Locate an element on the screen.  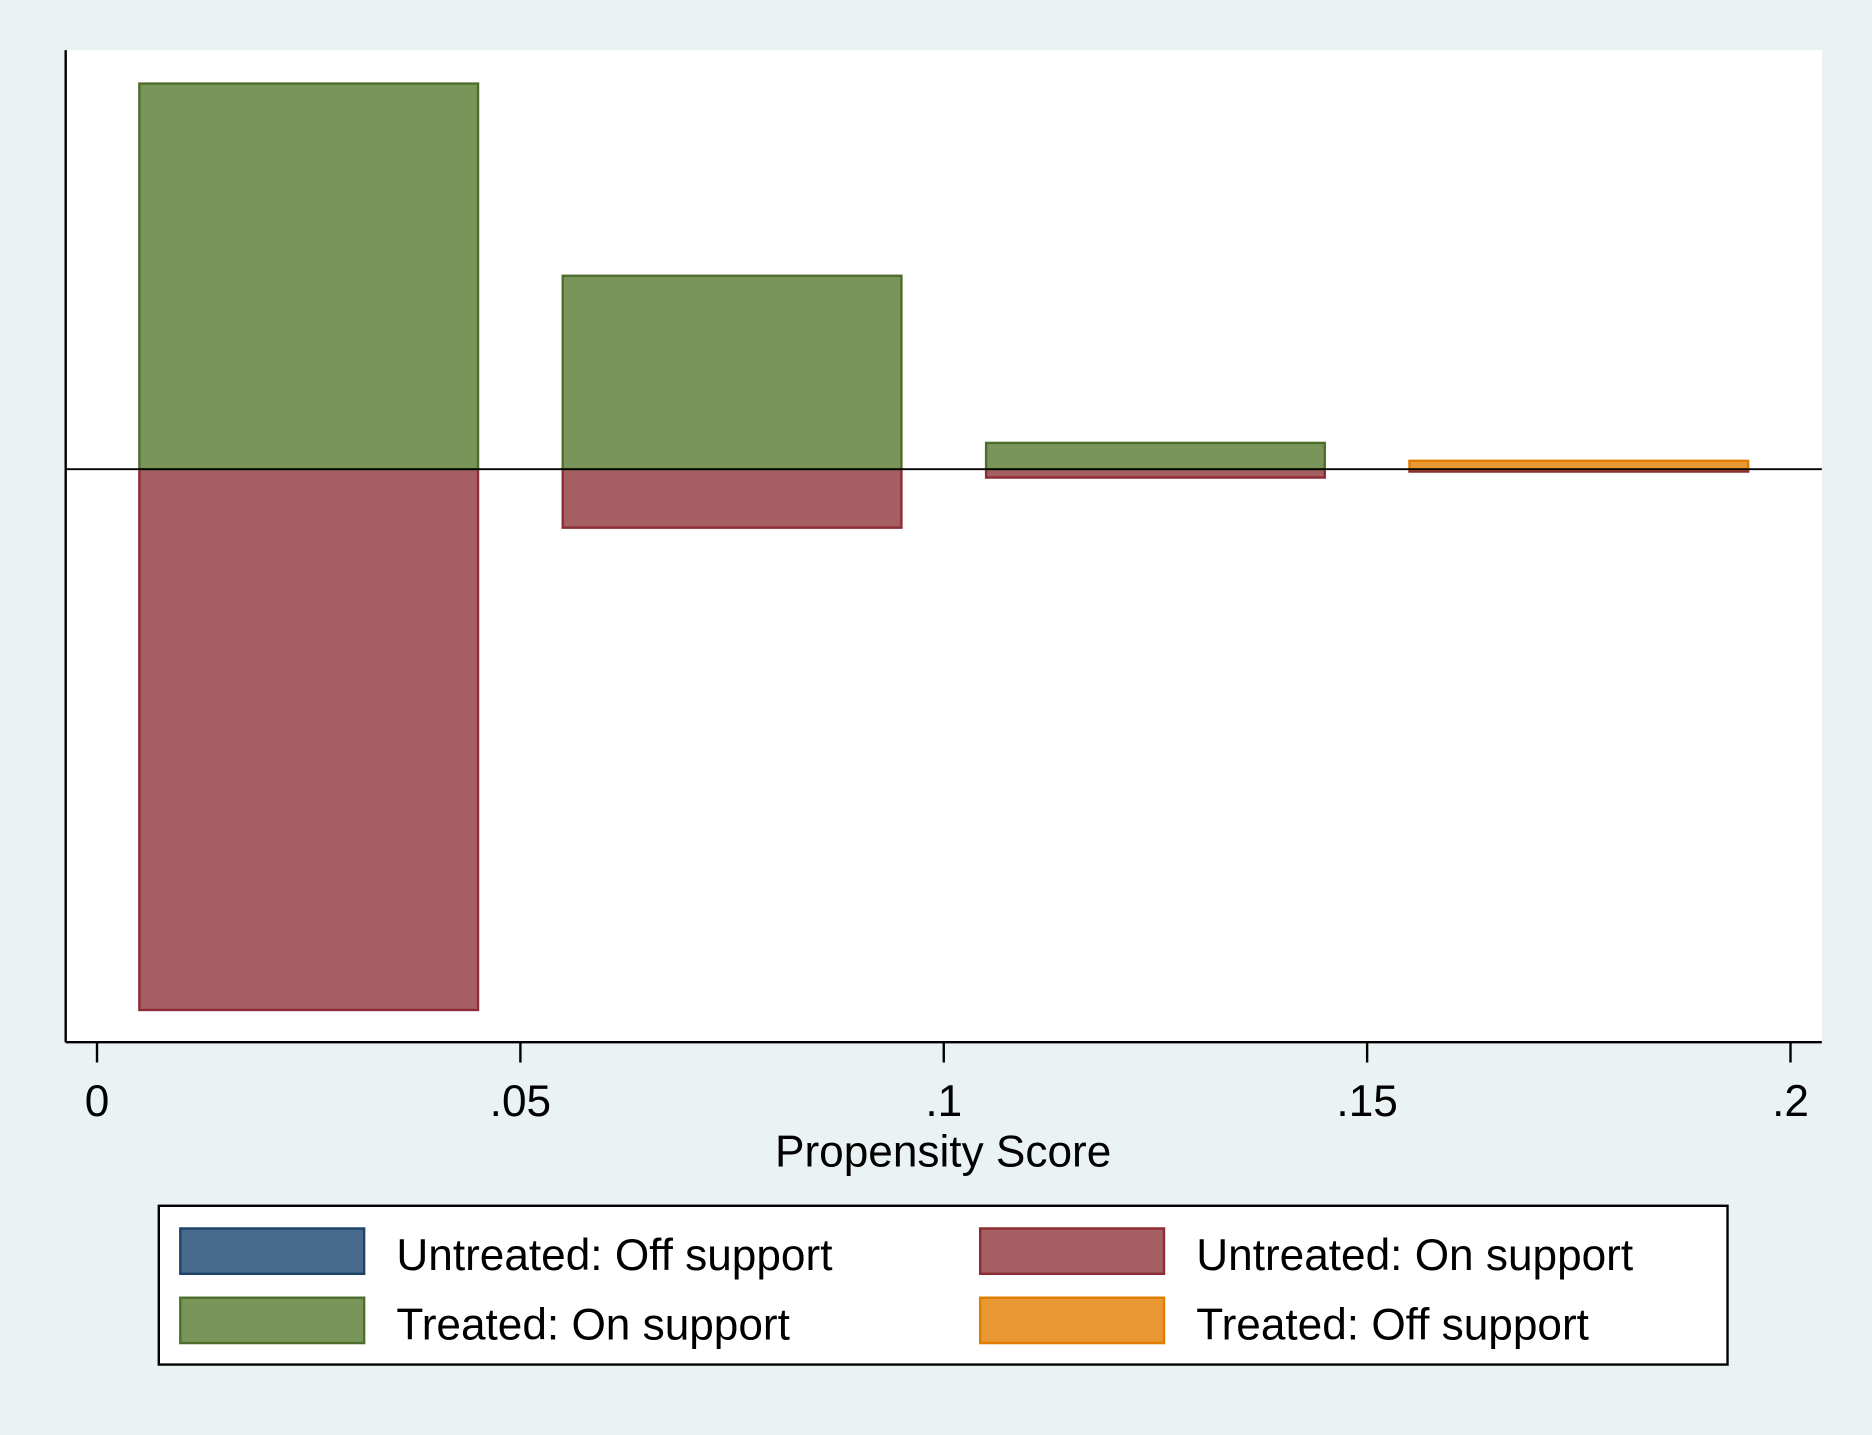
x-tick-label: .05 is located at coordinates (520, 1101).